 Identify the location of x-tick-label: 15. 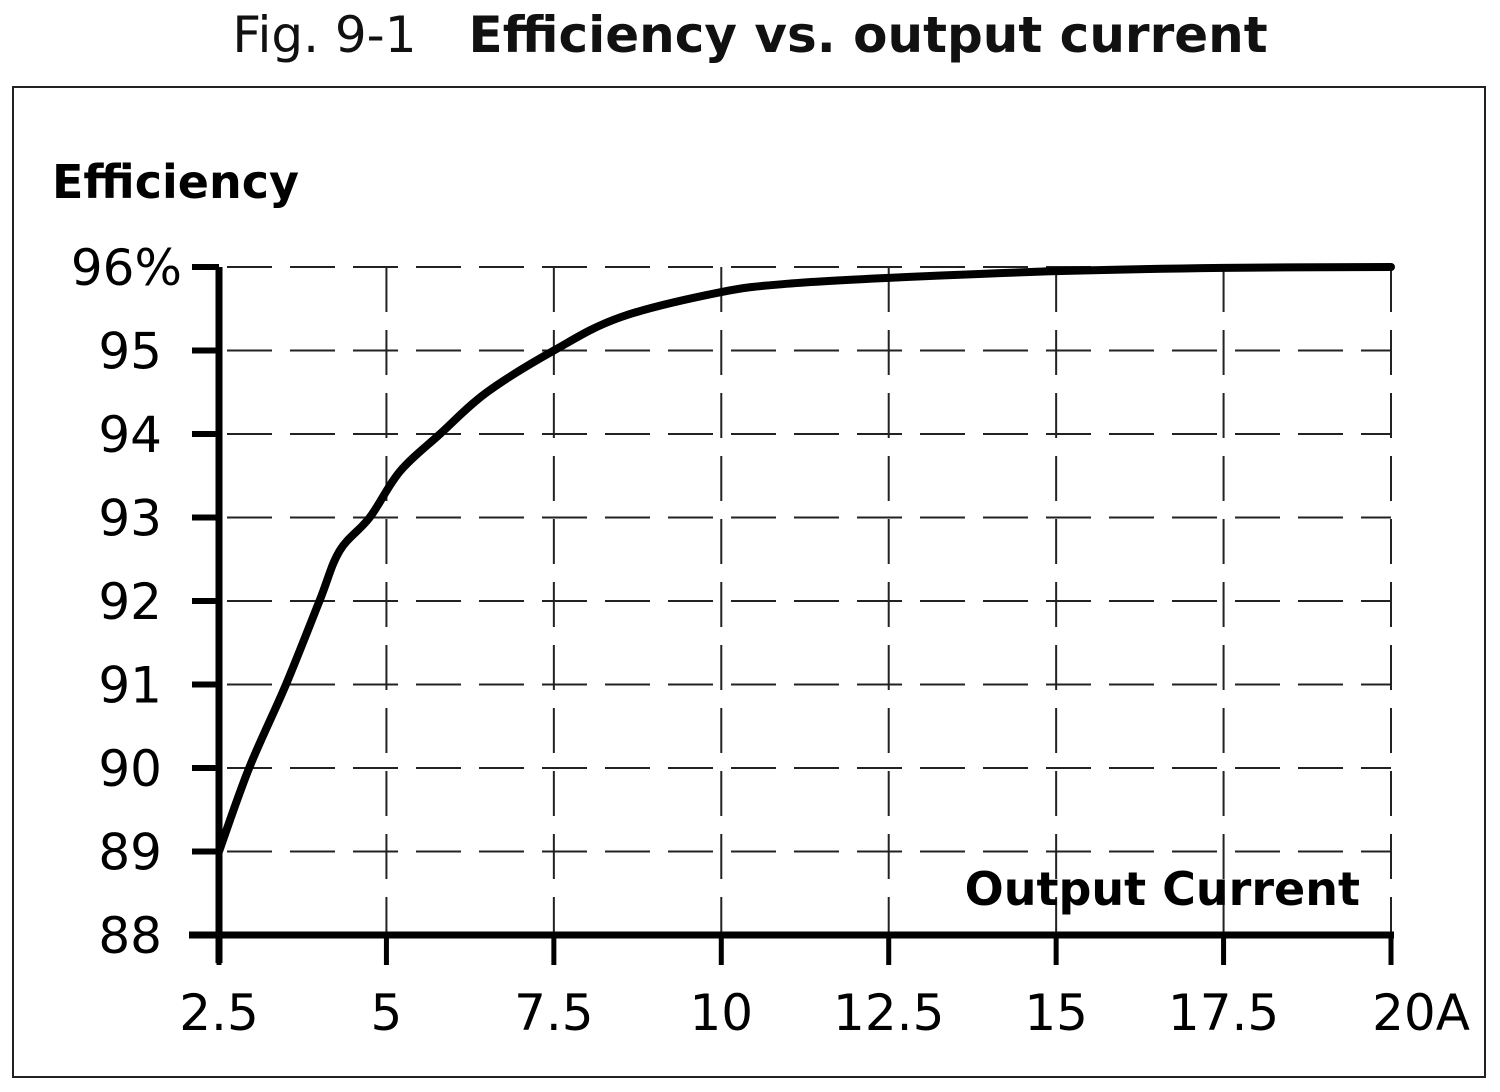
(1056, 1013).